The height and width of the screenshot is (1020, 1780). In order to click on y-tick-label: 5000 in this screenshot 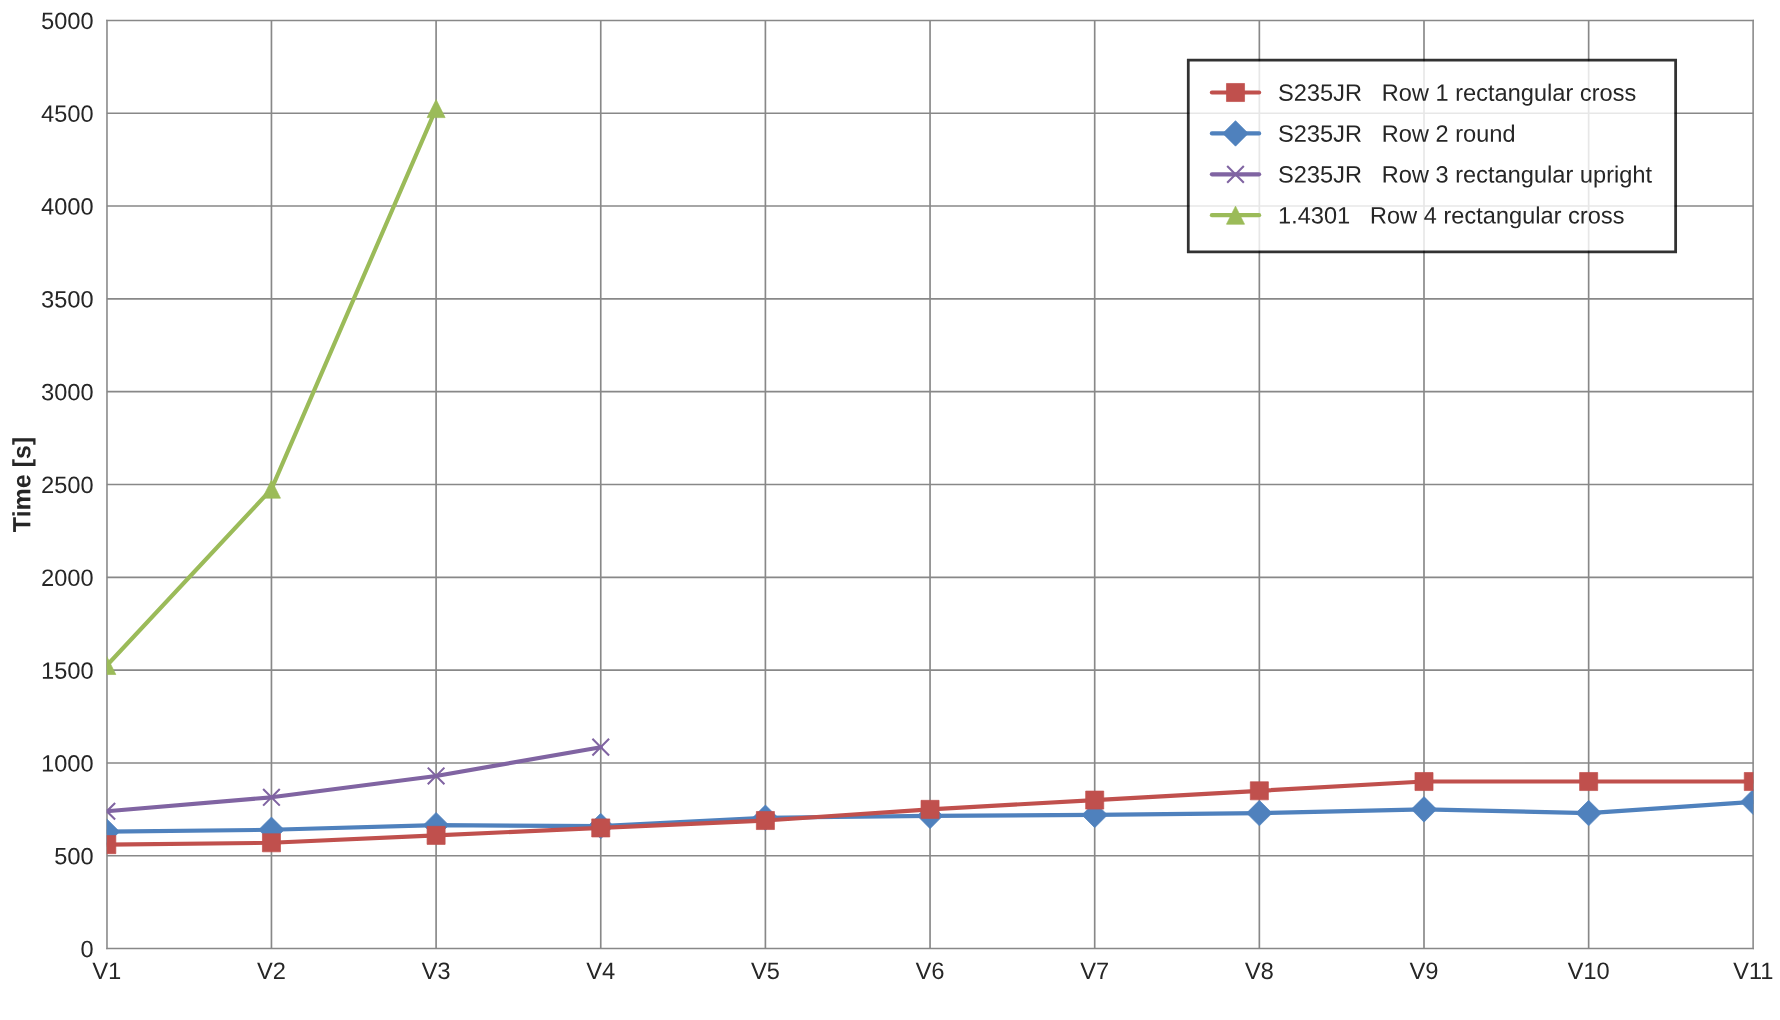, I will do `click(67, 21)`.